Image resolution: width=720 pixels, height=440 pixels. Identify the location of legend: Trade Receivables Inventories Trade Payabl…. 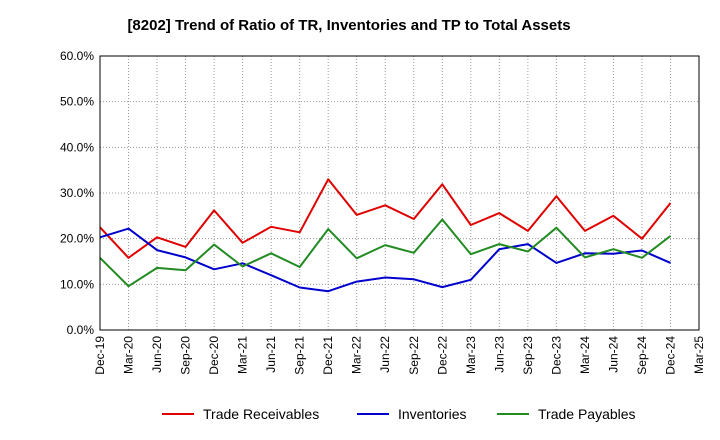
(399, 414).